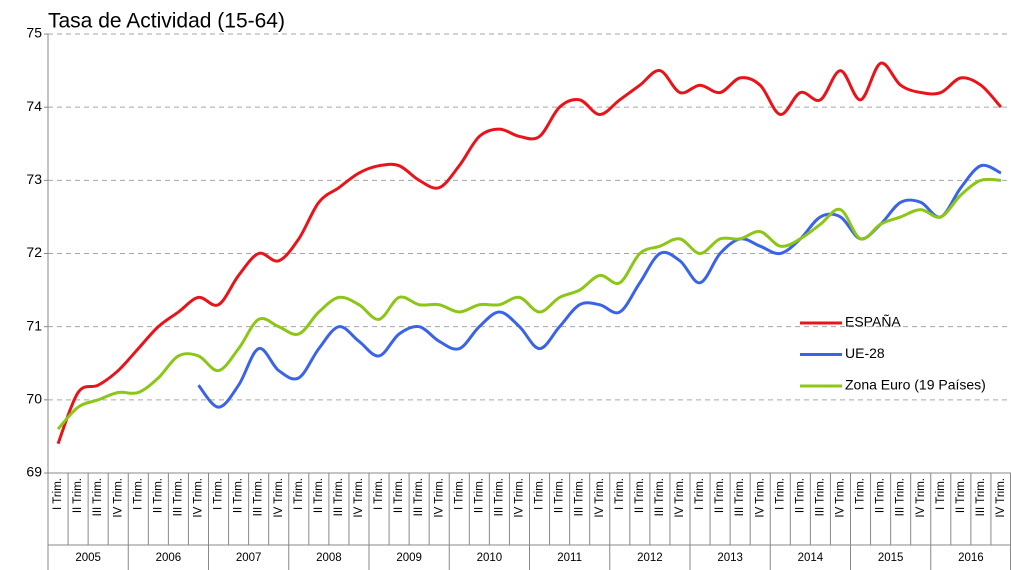 The height and width of the screenshot is (570, 1011). Describe the element at coordinates (811, 558) in the screenshot. I see `group-label: 2014` at that location.